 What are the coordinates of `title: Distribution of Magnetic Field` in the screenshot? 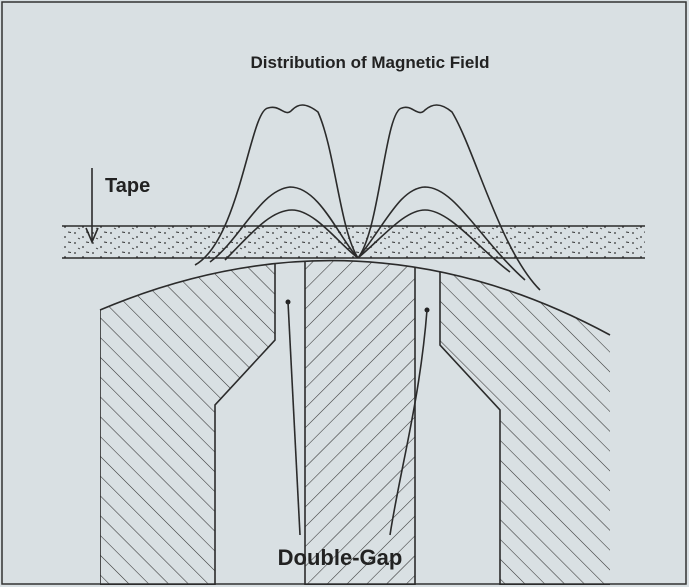 It's located at (370, 62).